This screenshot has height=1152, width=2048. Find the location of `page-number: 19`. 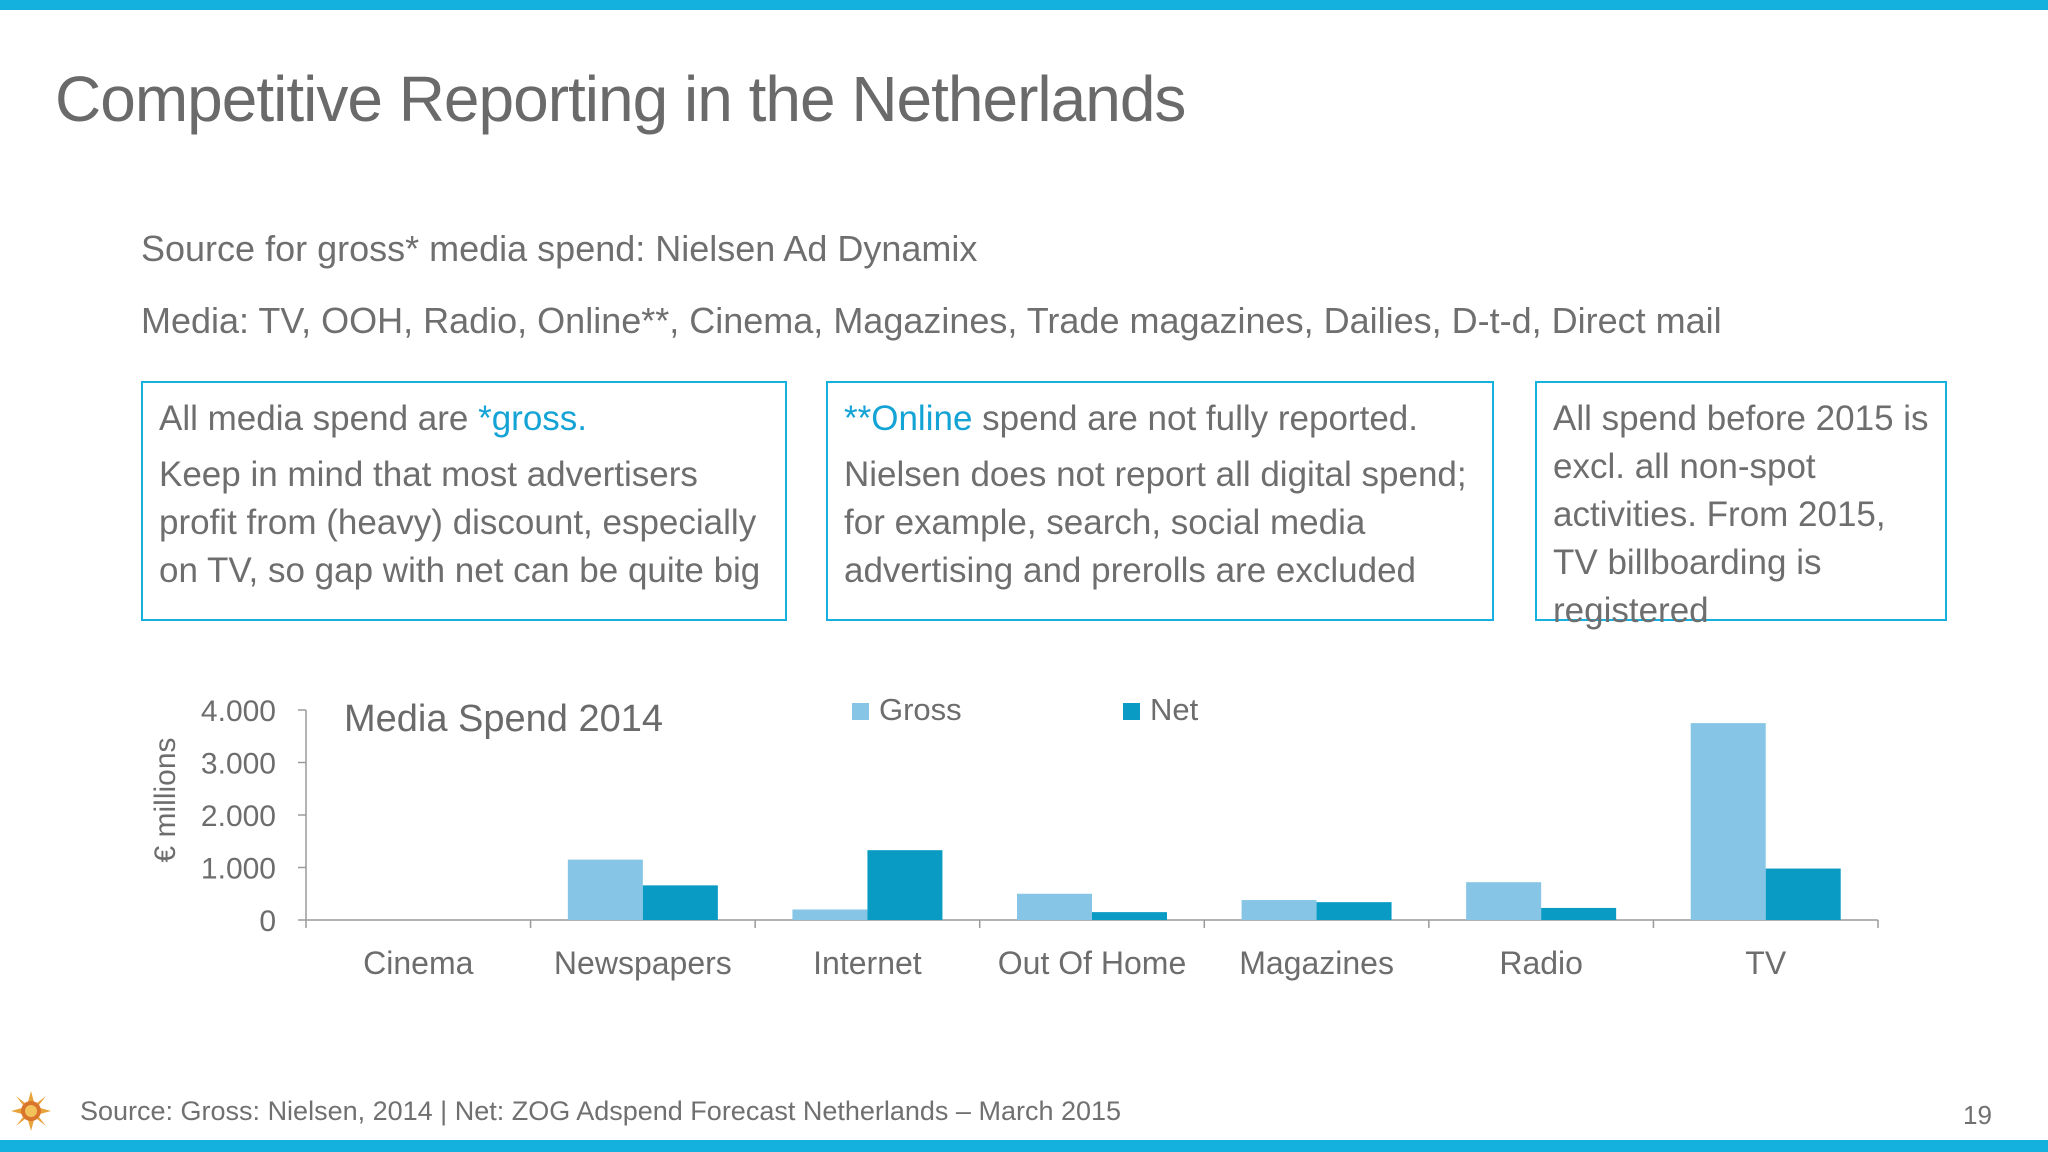

page-number: 19 is located at coordinates (1977, 1115).